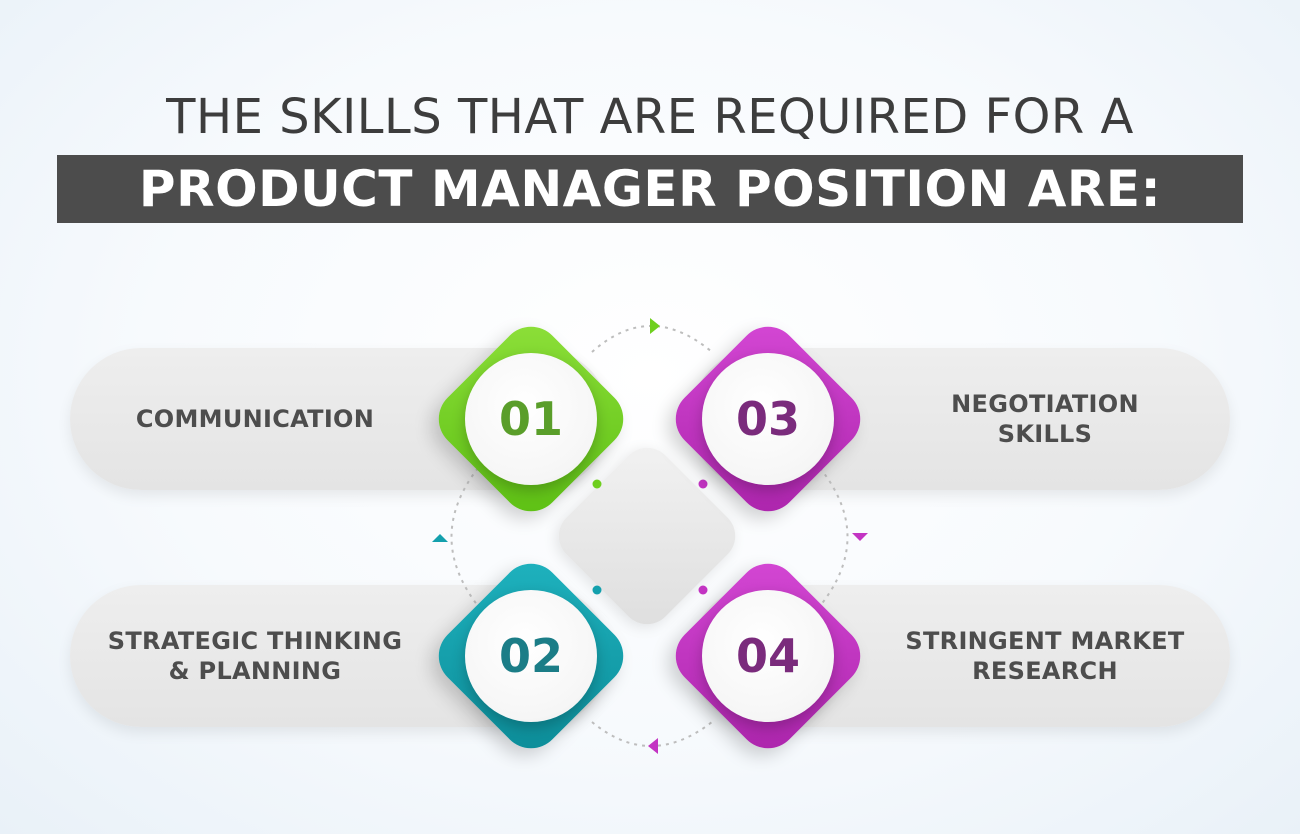 This screenshot has width=1300, height=834. I want to click on number-badge-04: 04, so click(768, 656).